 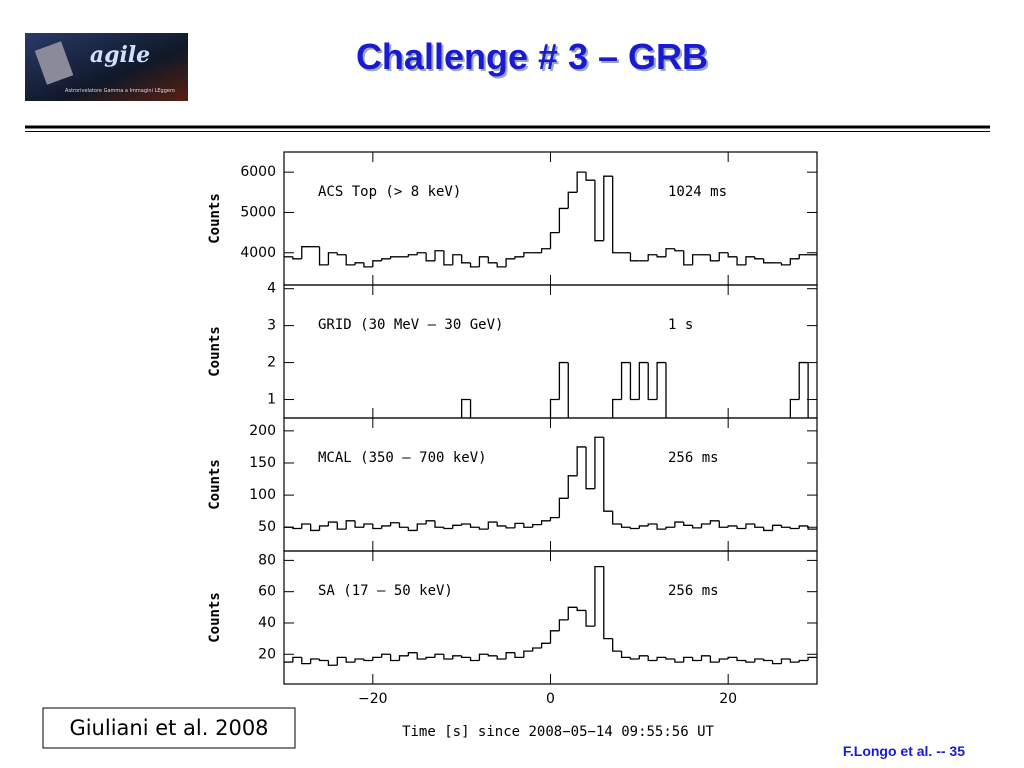 What do you see at coordinates (410, 325) in the screenshot?
I see `panel-label: GRID (30 MeV – 30 GeV)` at bounding box center [410, 325].